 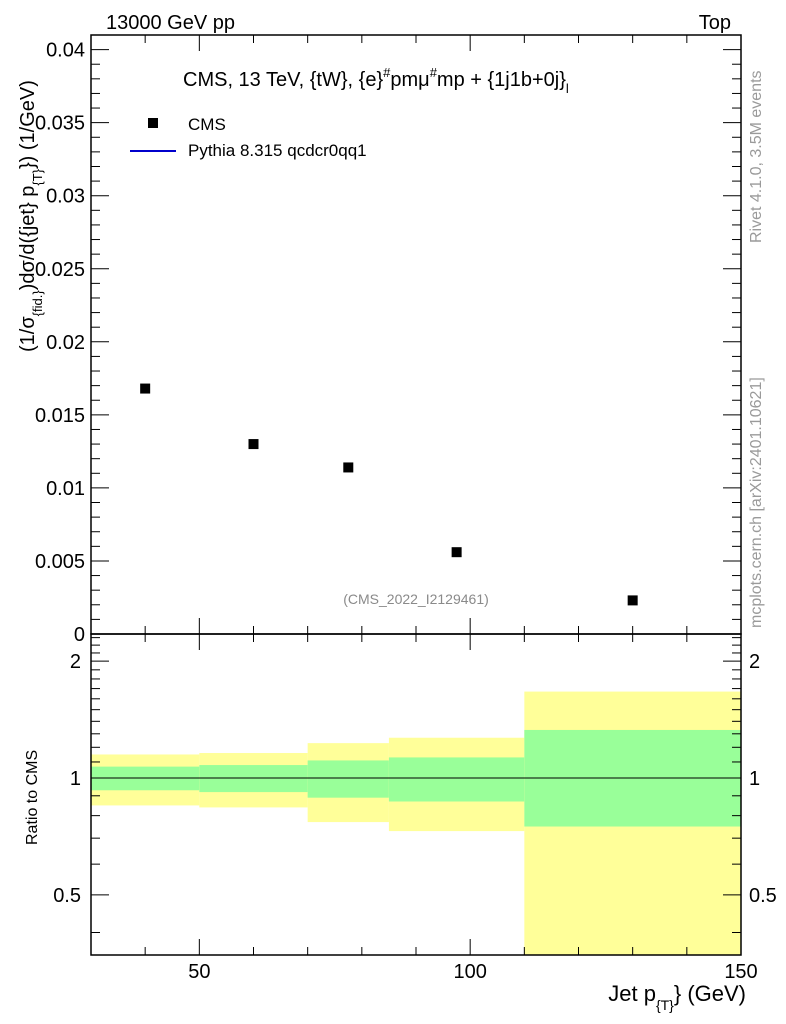 What do you see at coordinates (756, 502) in the screenshot?
I see `mcplots-label: mcplots.cern.ch [arXiv:2401.10621]` at bounding box center [756, 502].